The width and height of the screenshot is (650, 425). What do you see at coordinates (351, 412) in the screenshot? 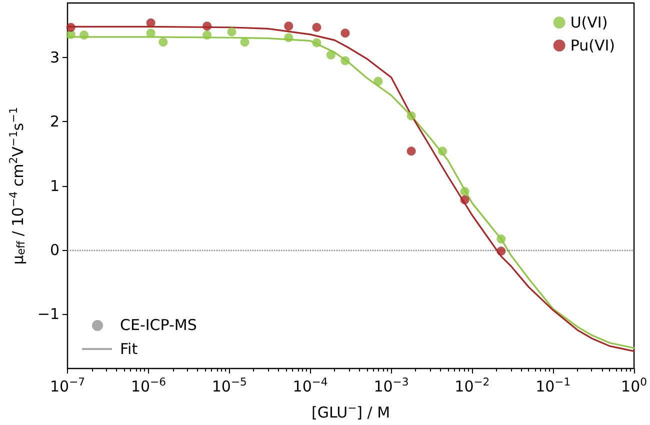
I see `x-axis-title: [GLU−] / M` at bounding box center [351, 412].